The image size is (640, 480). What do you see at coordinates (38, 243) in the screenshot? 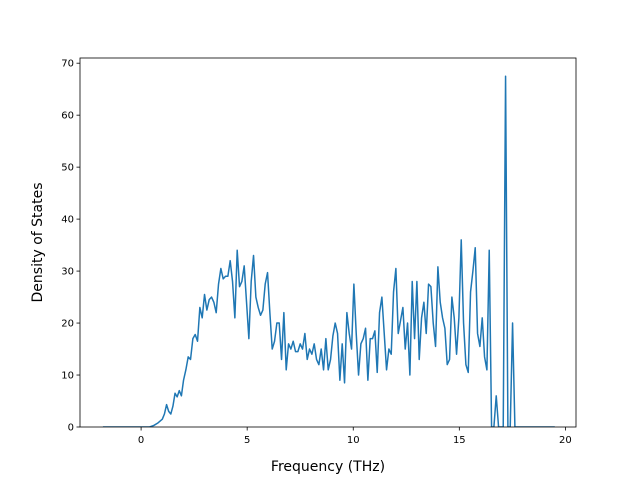
I see `y-axis-label: Density of States` at bounding box center [38, 243].